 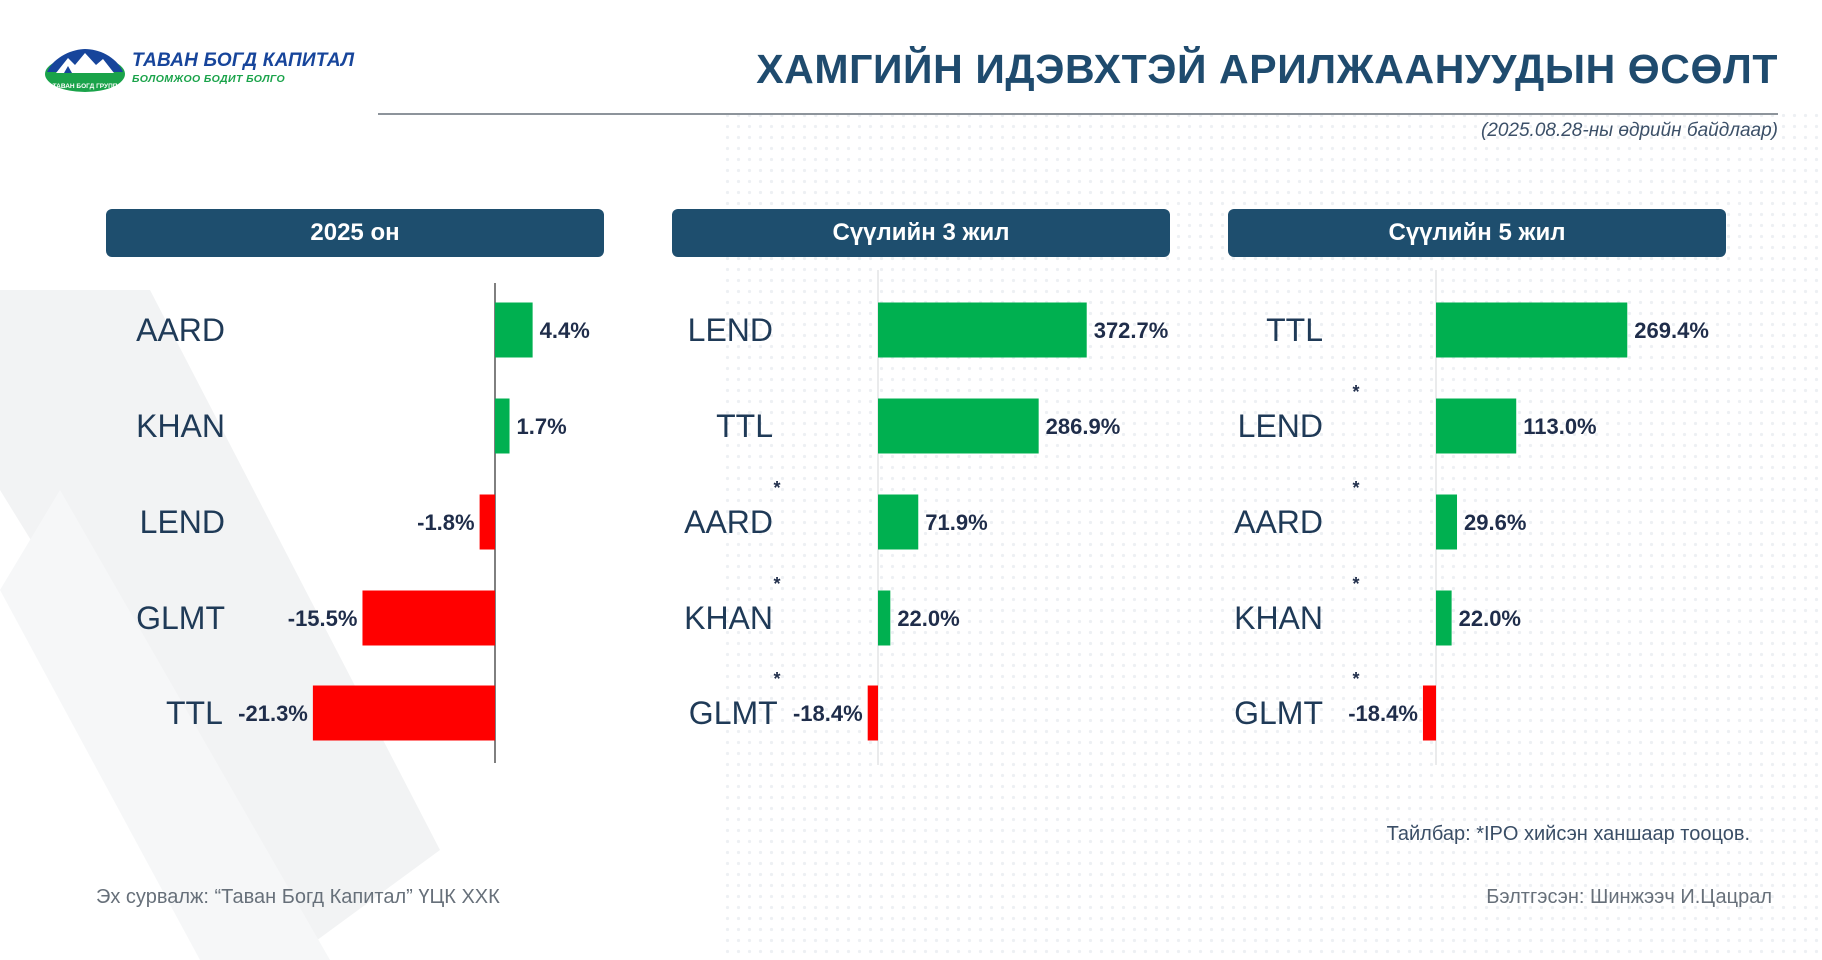 I want to click on value-label-glmt: -15.5%, so click(x=323, y=618).